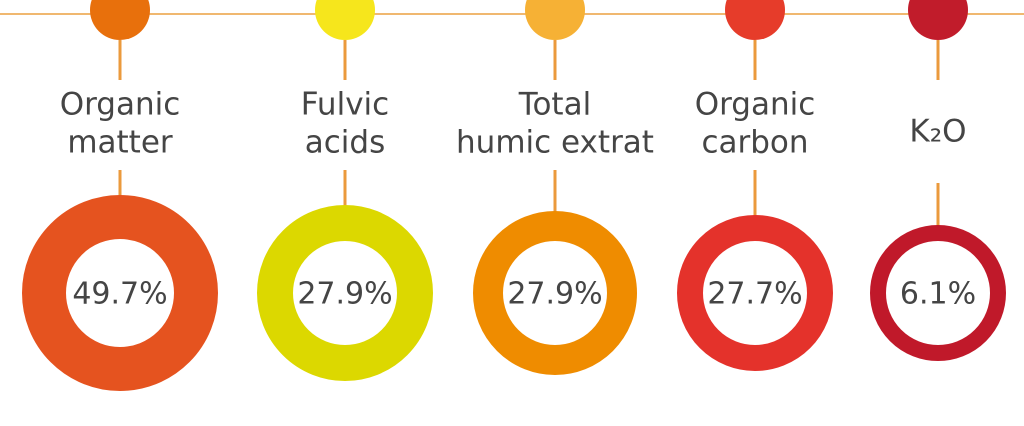 The height and width of the screenshot is (426, 1024). What do you see at coordinates (754, 143) in the screenshot?
I see `item-label: carbon` at bounding box center [754, 143].